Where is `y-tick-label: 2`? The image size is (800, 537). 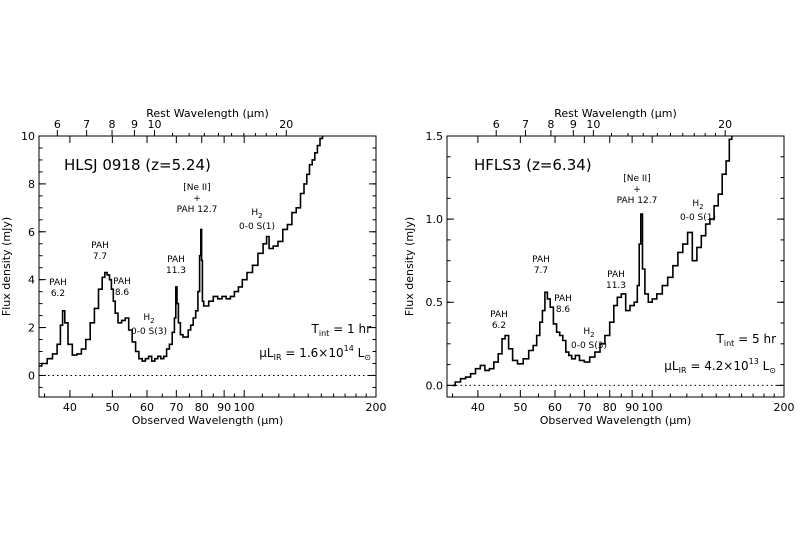
y-tick-label: 2 is located at coordinates (31, 328).